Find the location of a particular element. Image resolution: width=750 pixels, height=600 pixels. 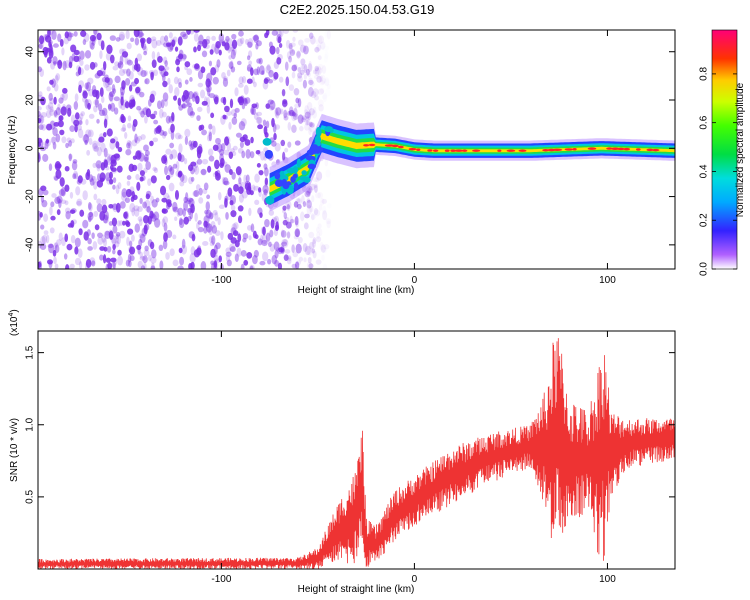

track-peak is located at coordinates (655, 150).